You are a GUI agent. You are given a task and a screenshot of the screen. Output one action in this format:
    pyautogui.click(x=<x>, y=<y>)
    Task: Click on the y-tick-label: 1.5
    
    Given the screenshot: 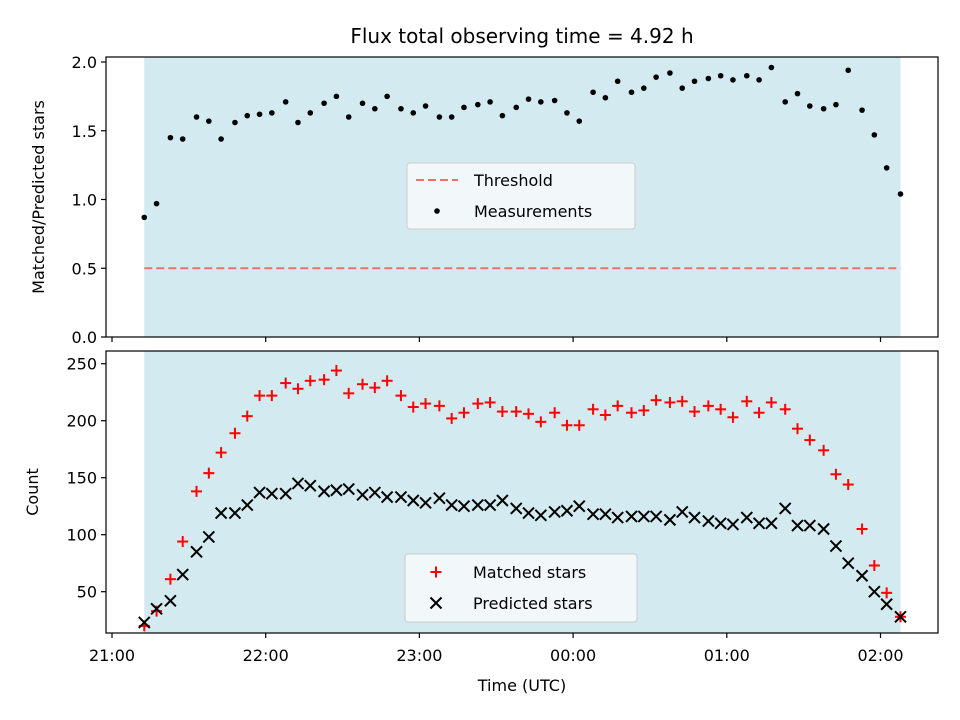 What is the action you would take?
    pyautogui.click(x=84, y=131)
    